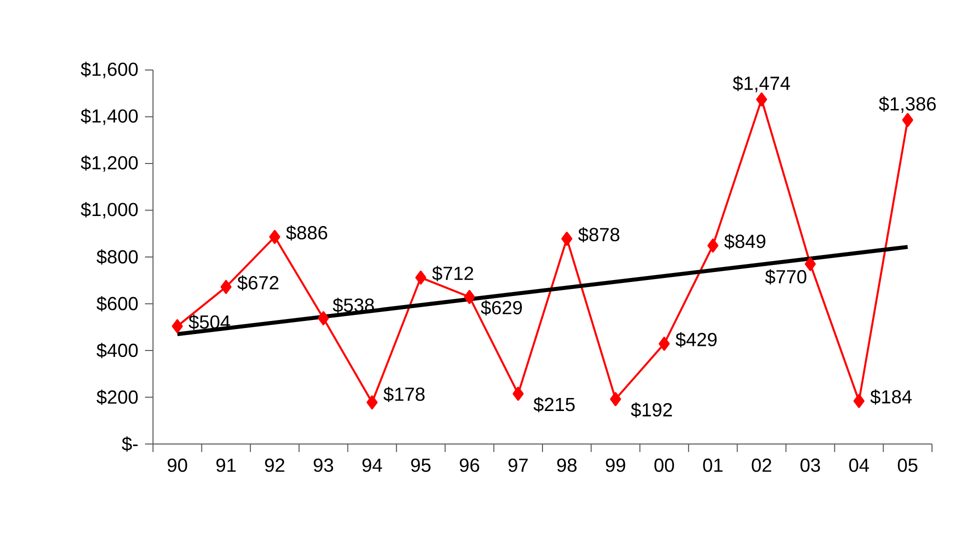 Image resolution: width=966 pixels, height=550 pixels. I want to click on x-tick-label: 04, so click(859, 465).